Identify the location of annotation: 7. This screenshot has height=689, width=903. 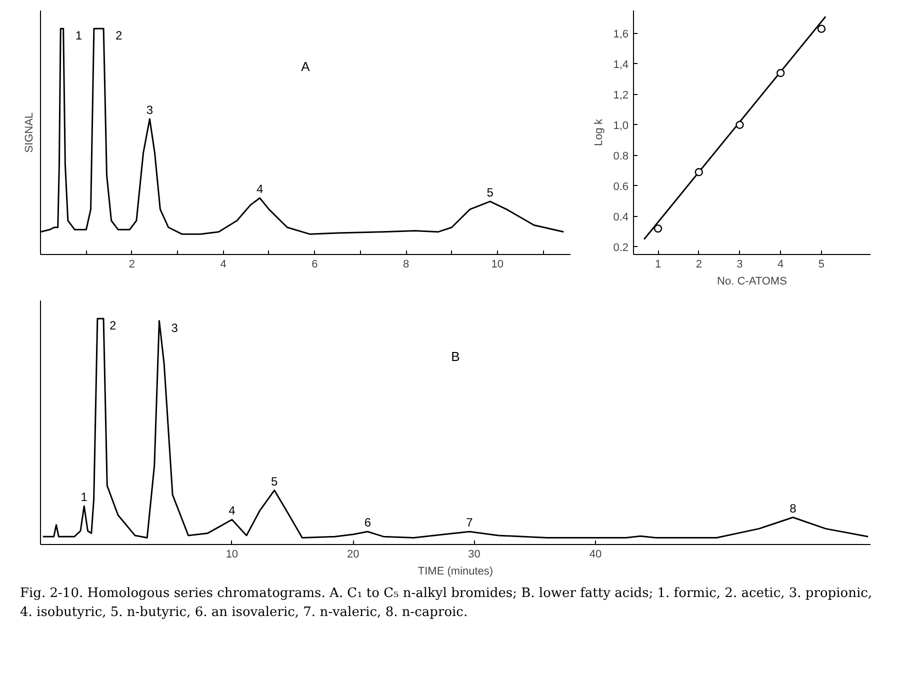
(470, 523).